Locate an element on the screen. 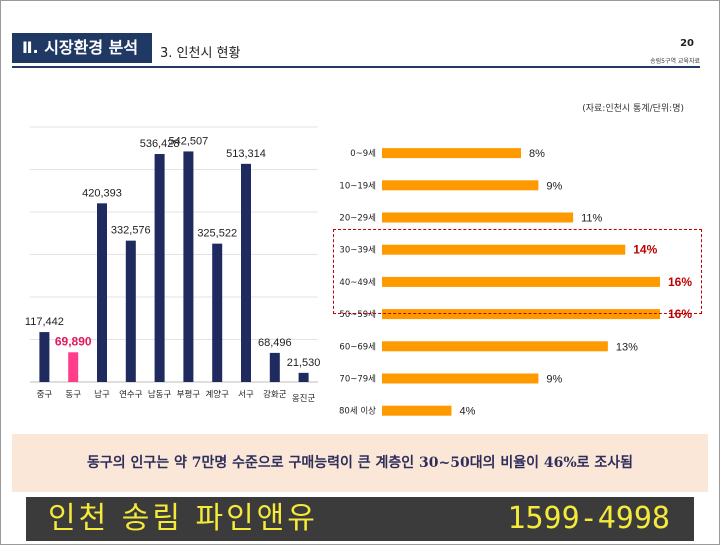 Image resolution: width=720 pixels, height=545 pixels. age-group-label: 40~49세 is located at coordinates (357, 283).